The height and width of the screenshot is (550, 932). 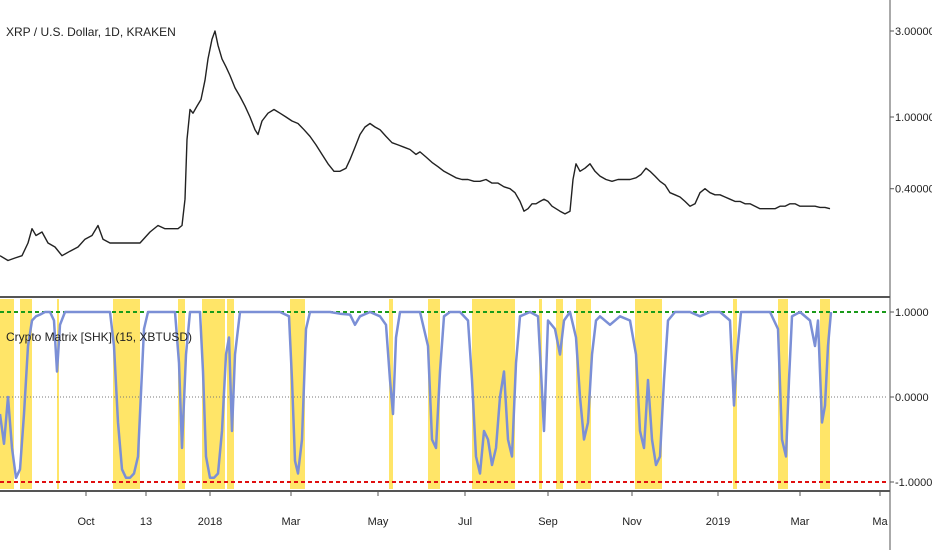 I want to click on x-tick-label: Sep, so click(x=548, y=522).